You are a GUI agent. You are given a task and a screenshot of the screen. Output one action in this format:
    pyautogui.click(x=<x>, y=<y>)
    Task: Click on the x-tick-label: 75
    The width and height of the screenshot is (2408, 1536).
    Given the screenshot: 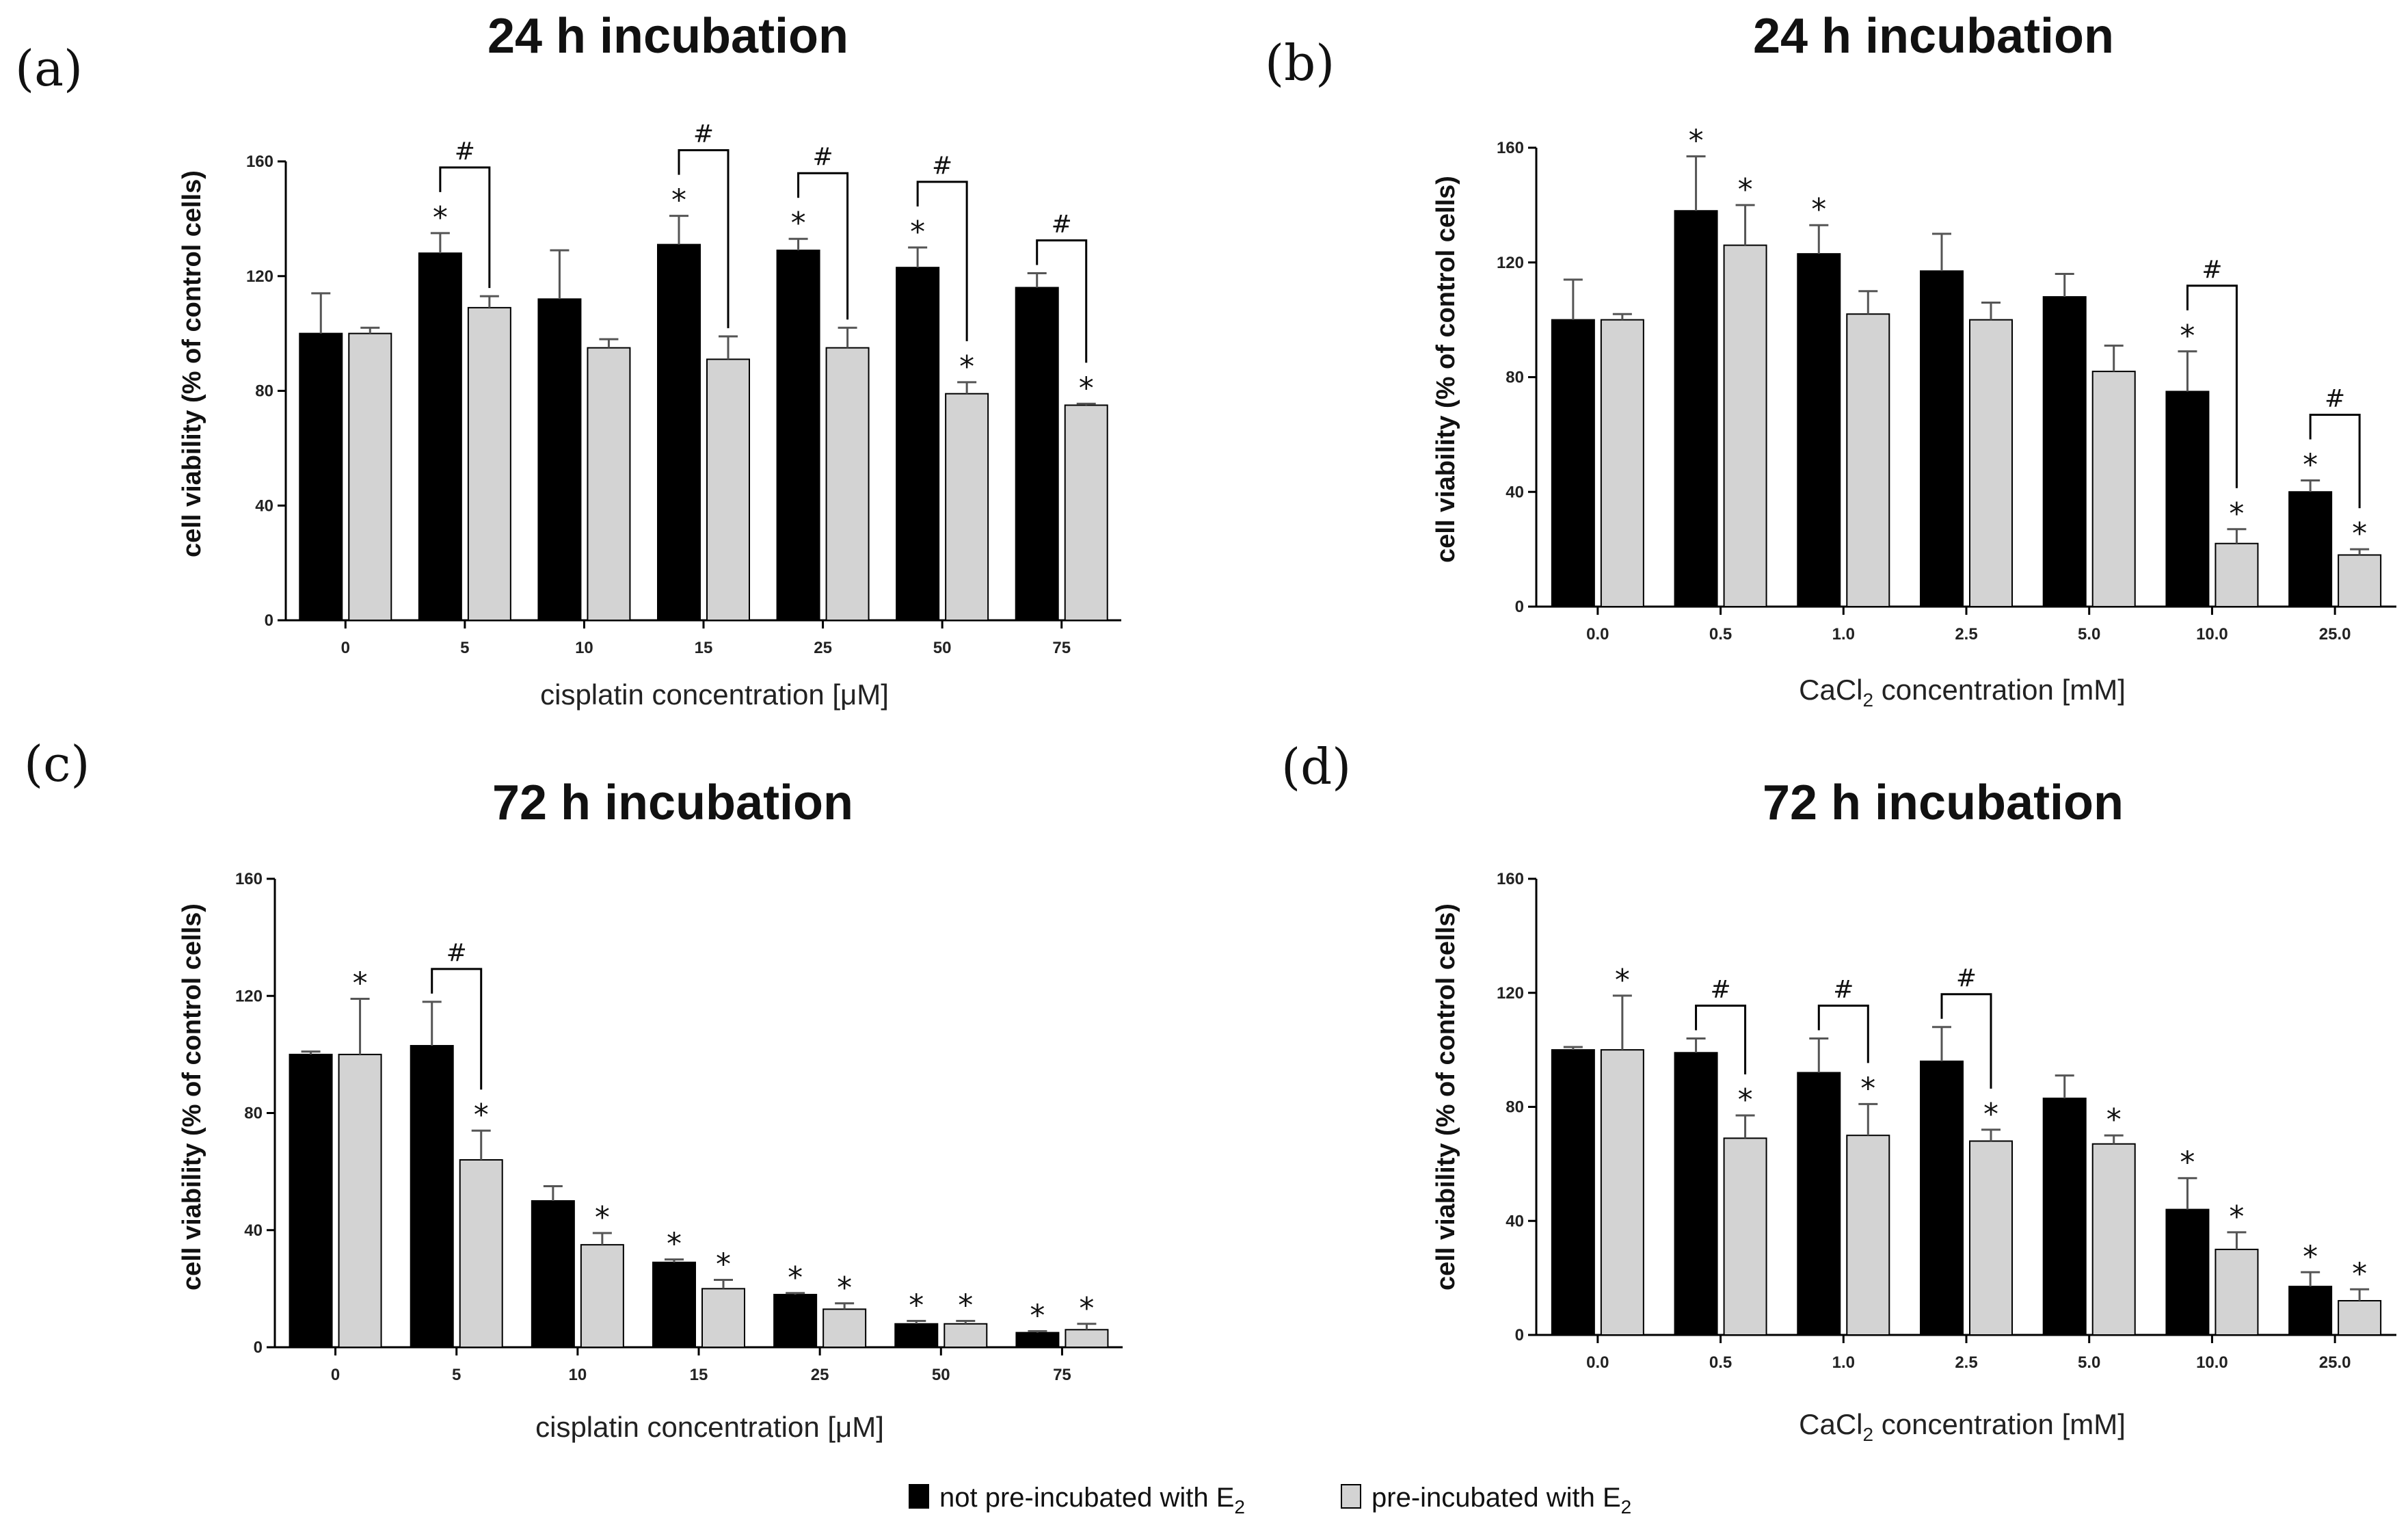 What is the action you would take?
    pyautogui.click(x=1061, y=648)
    